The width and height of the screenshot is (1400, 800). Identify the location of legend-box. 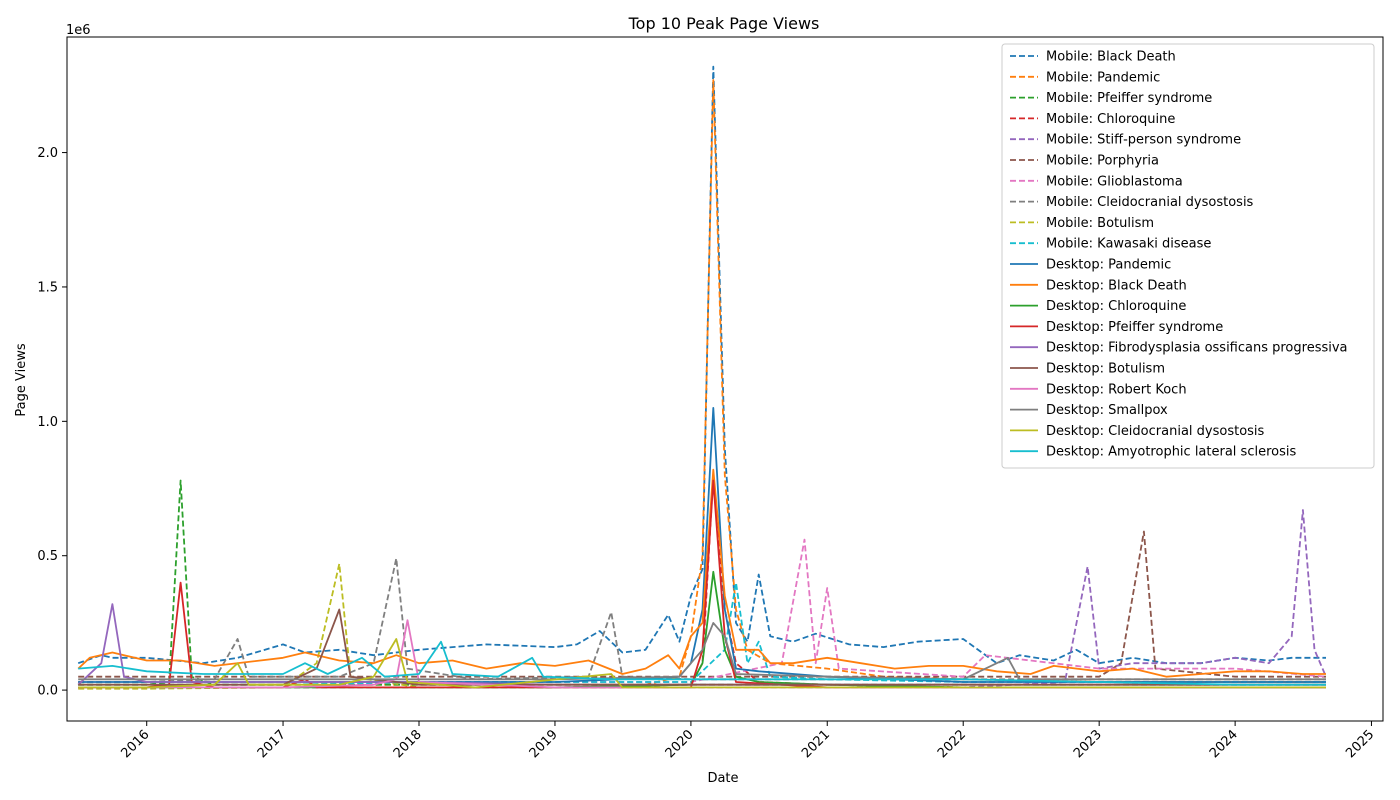
(1188, 256).